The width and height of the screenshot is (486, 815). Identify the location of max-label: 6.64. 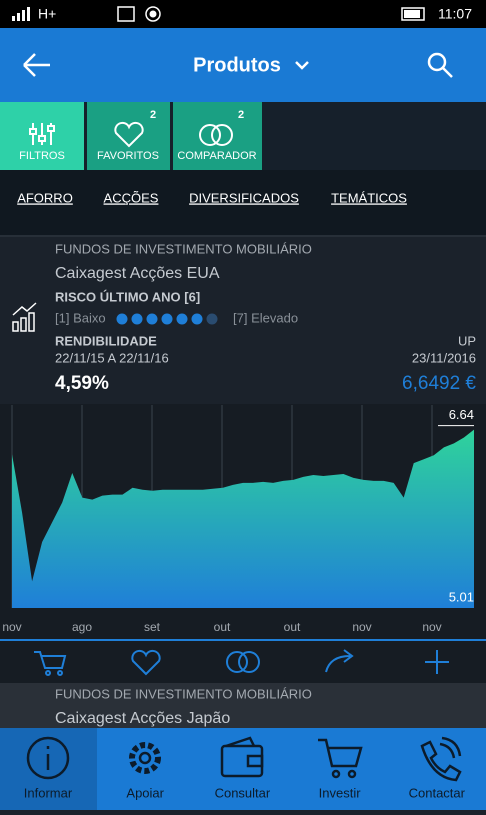
(461, 414).